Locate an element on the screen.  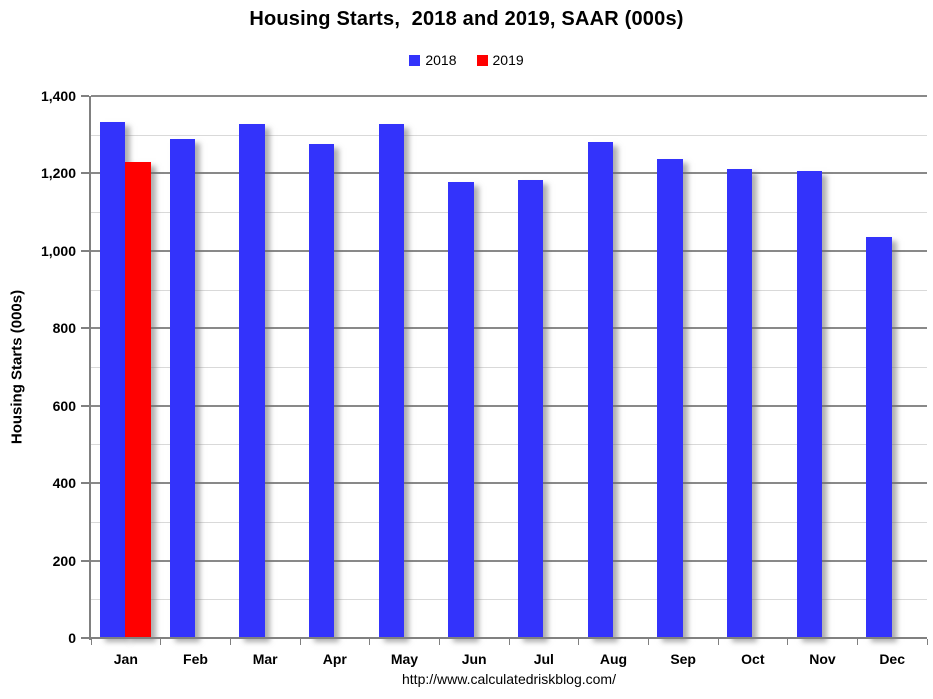
category-group-oct is located at coordinates (753, 367).